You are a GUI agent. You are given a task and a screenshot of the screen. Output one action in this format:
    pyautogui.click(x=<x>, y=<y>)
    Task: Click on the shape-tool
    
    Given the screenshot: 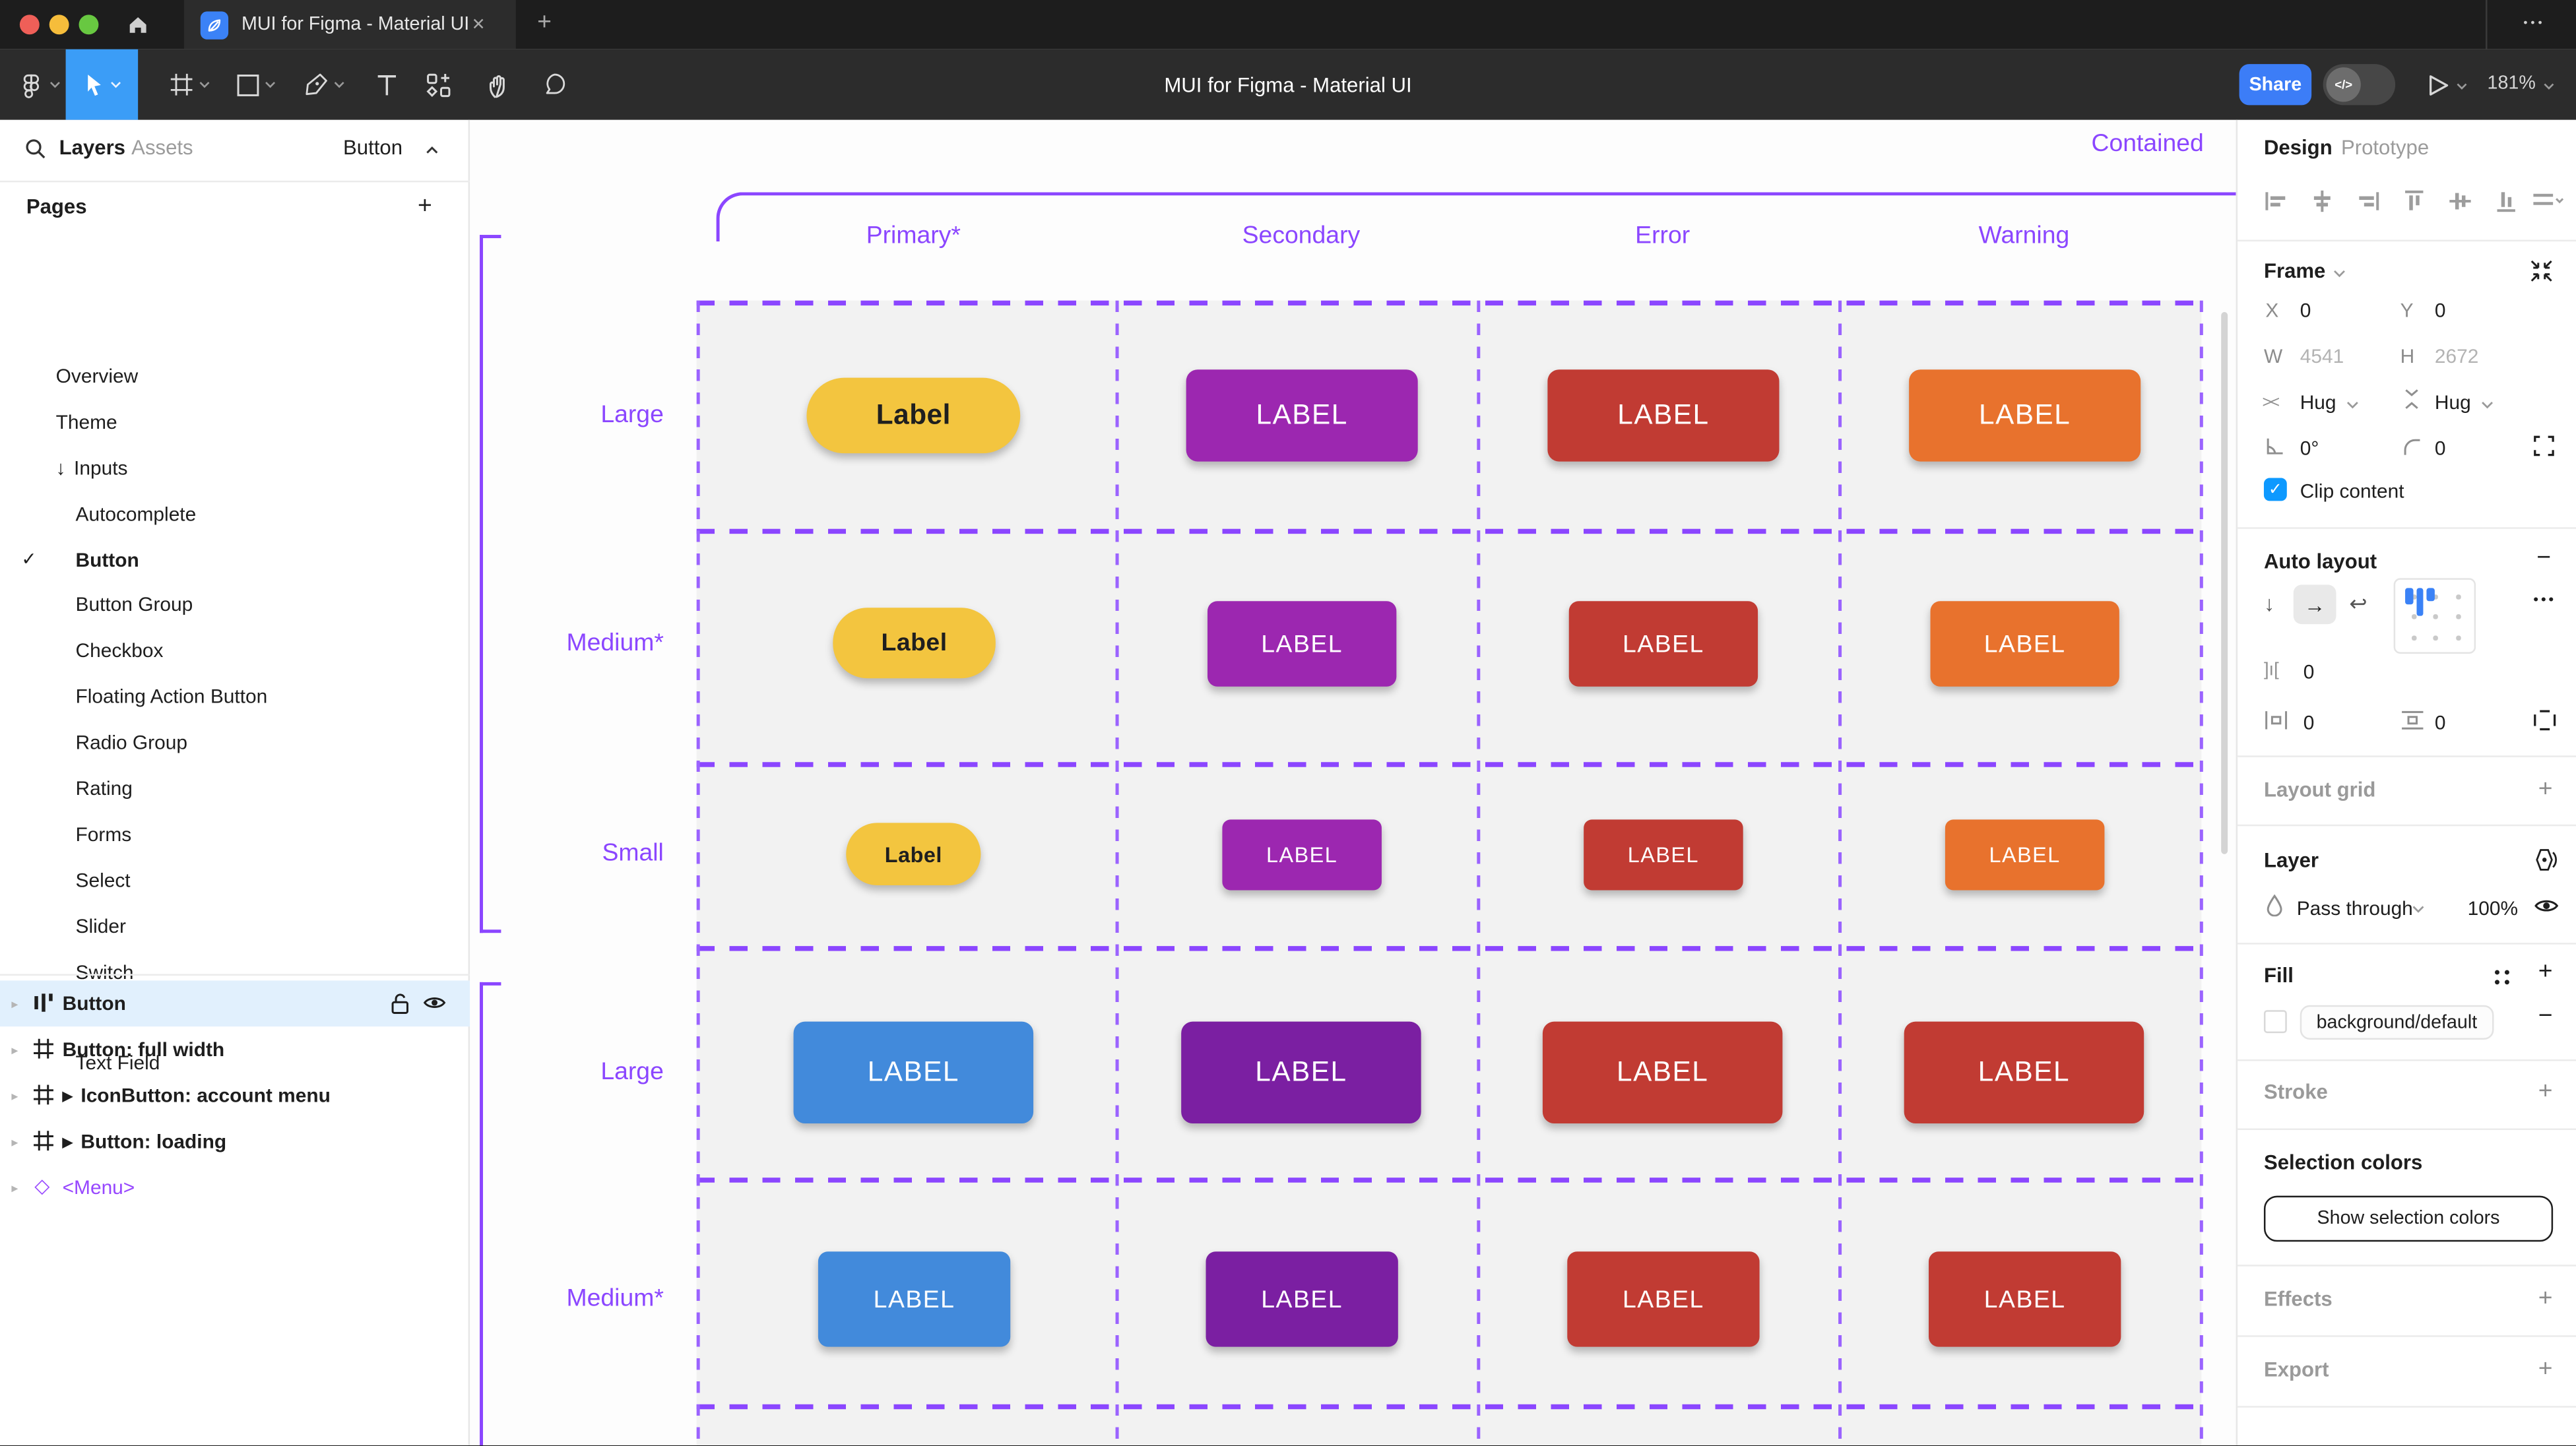 What is the action you would take?
    pyautogui.click(x=256, y=84)
    